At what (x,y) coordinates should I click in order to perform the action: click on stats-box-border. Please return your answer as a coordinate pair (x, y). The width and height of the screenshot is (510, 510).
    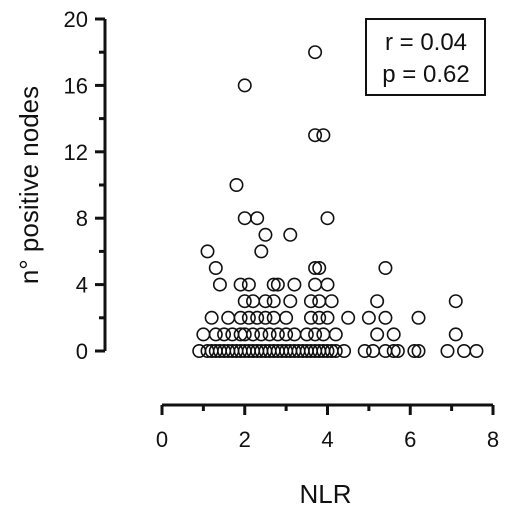
    Looking at the image, I should click on (425, 57).